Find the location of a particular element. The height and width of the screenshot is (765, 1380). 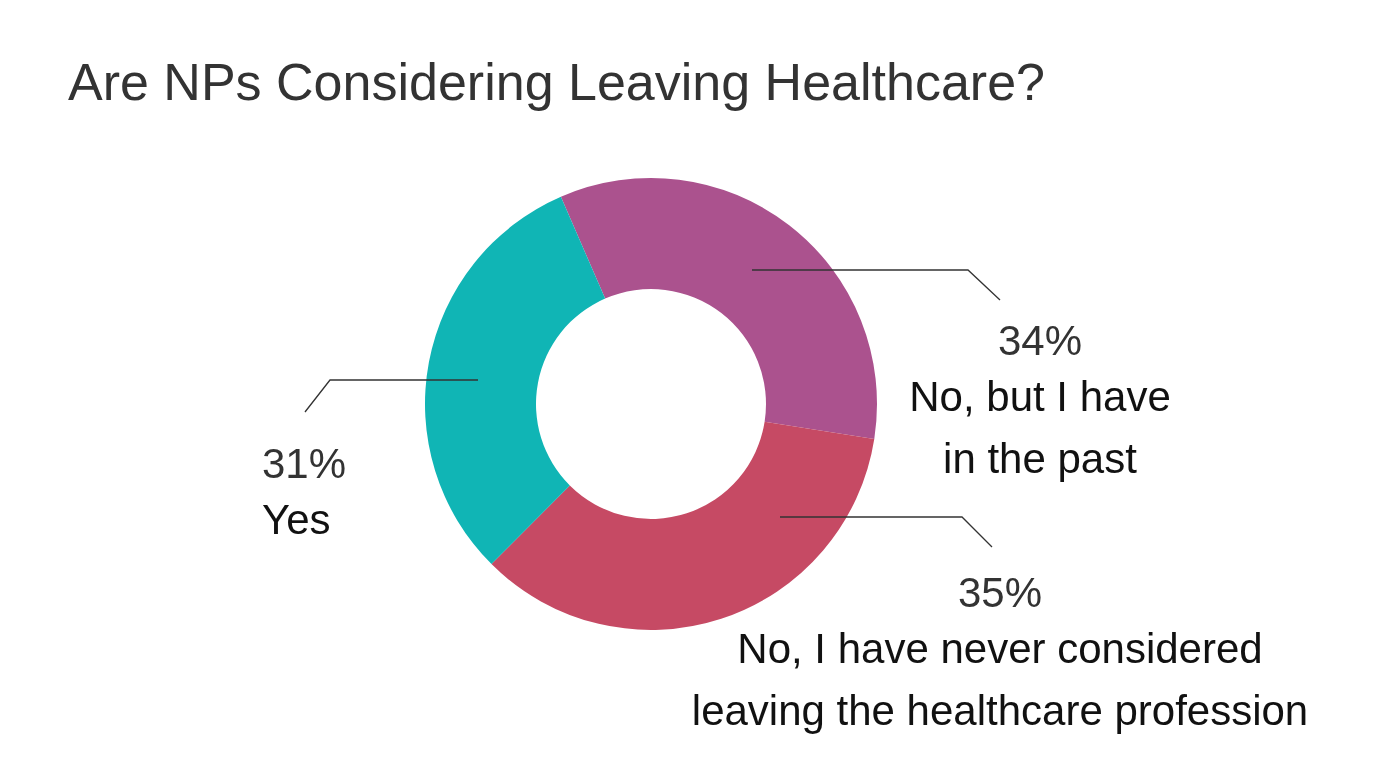

data-label: 35% is located at coordinates (1000, 592).